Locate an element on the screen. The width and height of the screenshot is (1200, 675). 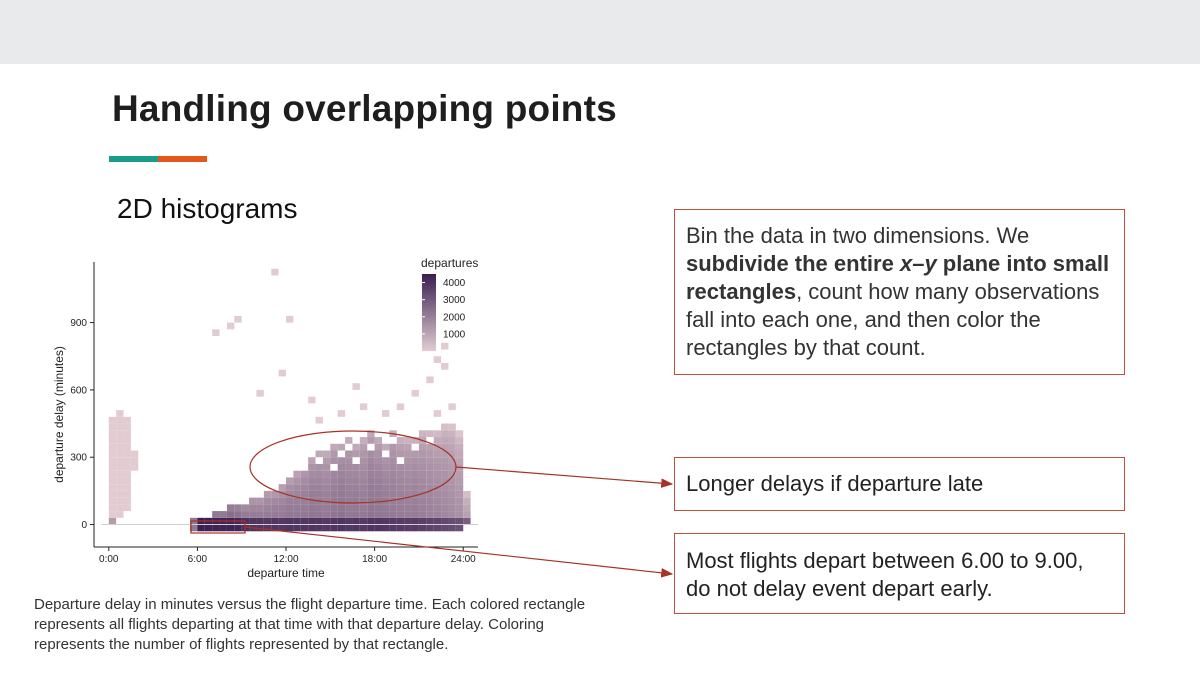
explanation-x: x is located at coordinates (906, 263).